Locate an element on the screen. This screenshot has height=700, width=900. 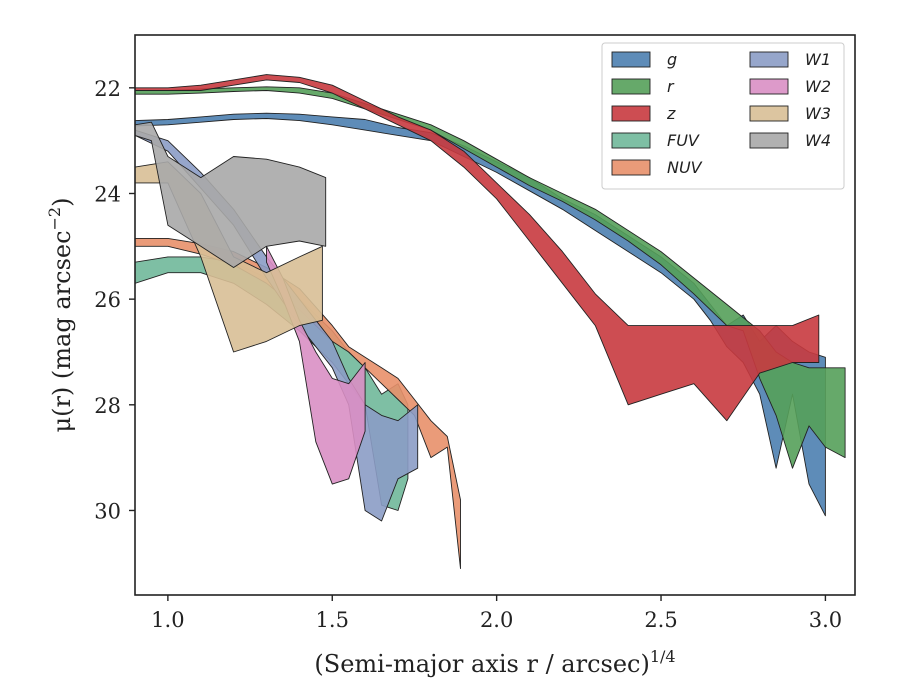
legend-label-g: g is located at coordinates (672, 59).